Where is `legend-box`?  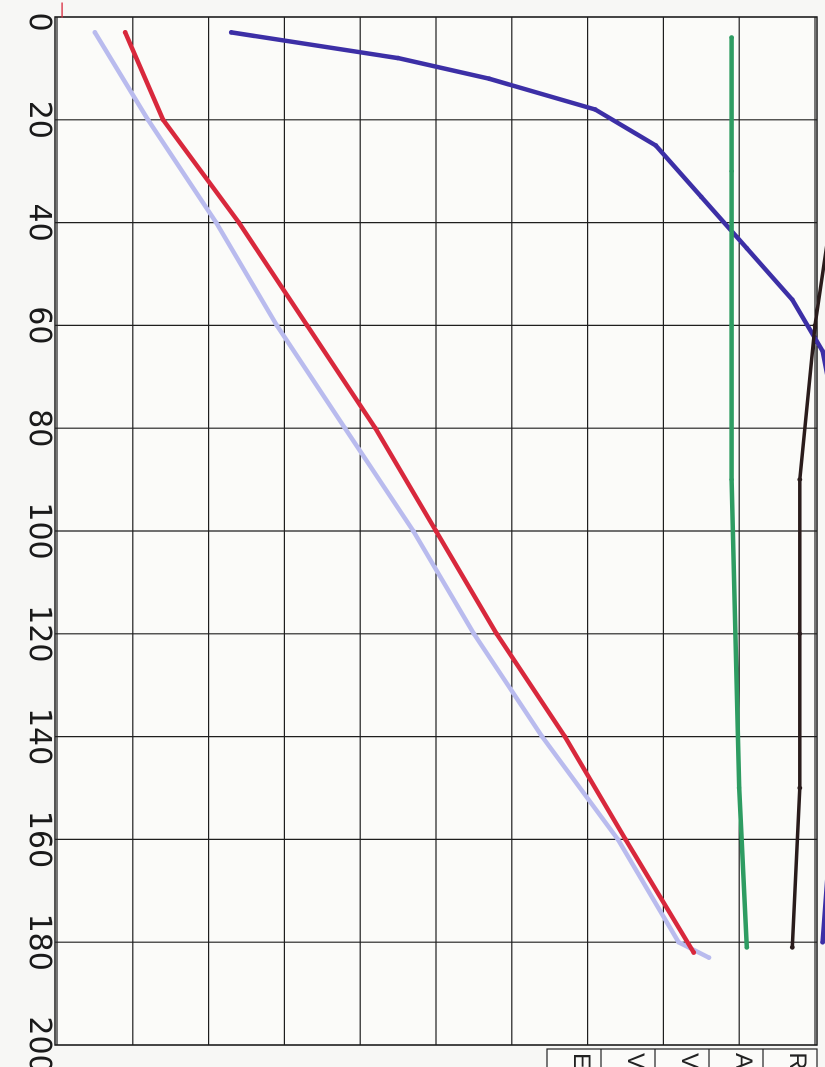 legend-box is located at coordinates (682, 1057).